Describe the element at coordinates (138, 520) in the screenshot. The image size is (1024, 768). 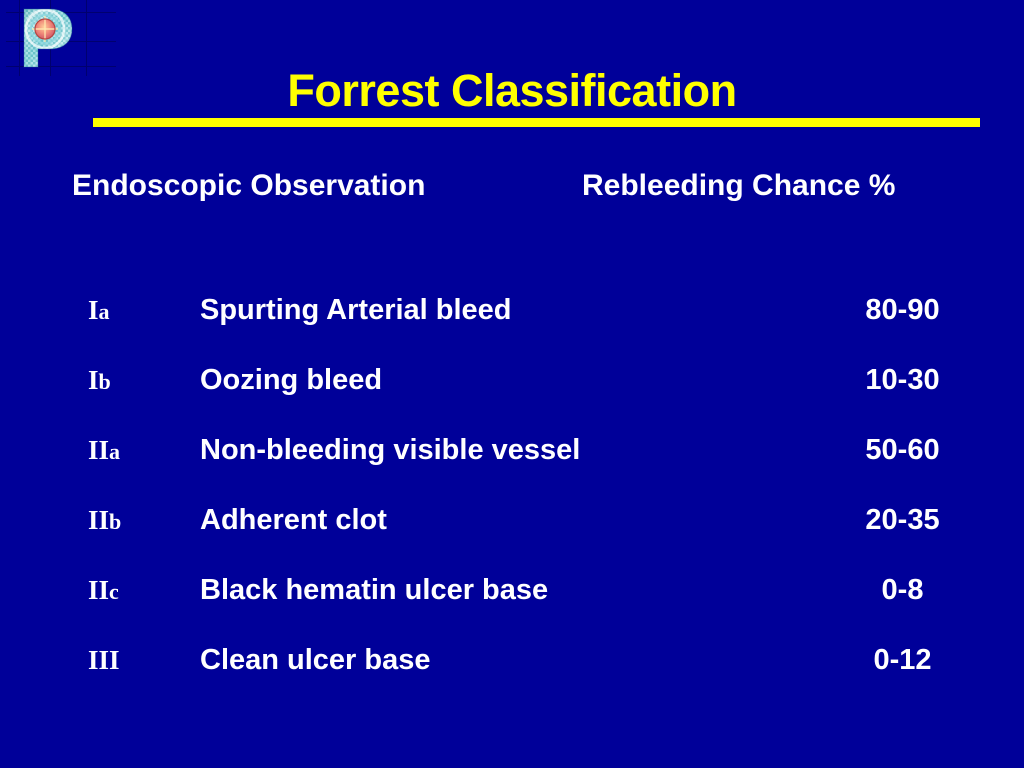
I see `cell-classification: IIb` at that location.